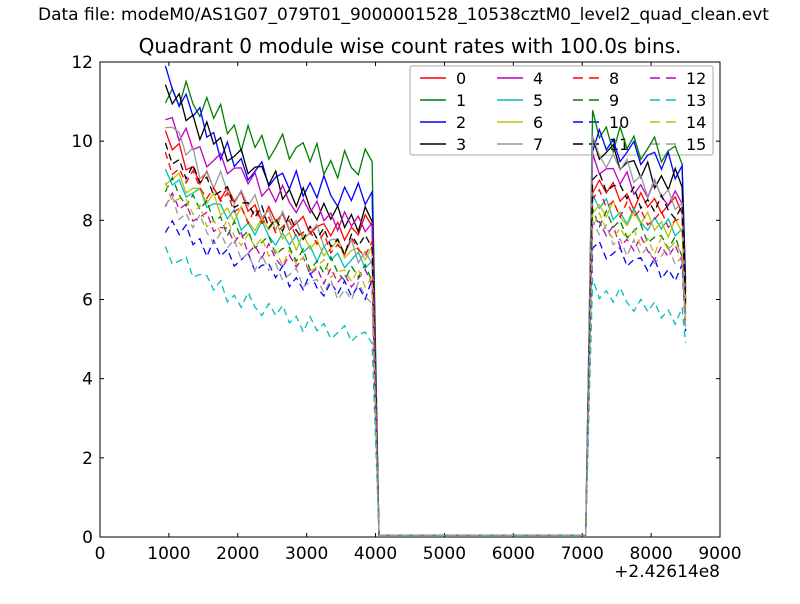 The height and width of the screenshot is (604, 800). I want to click on x-tick-label: 4000, so click(375, 554).